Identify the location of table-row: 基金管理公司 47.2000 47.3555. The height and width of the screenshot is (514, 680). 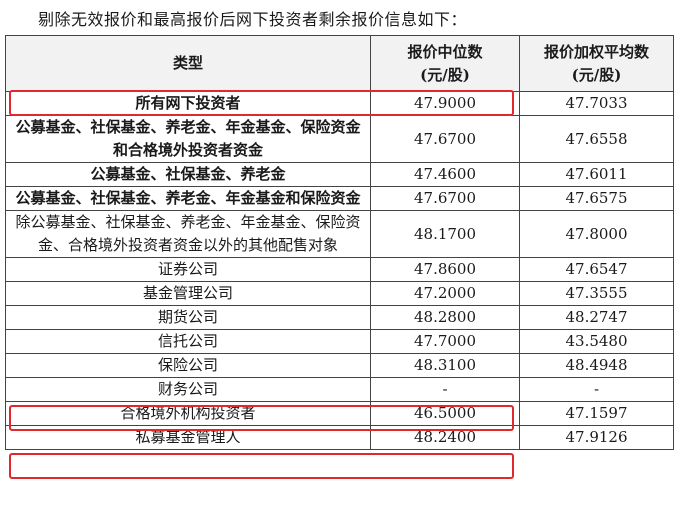
(339, 293).